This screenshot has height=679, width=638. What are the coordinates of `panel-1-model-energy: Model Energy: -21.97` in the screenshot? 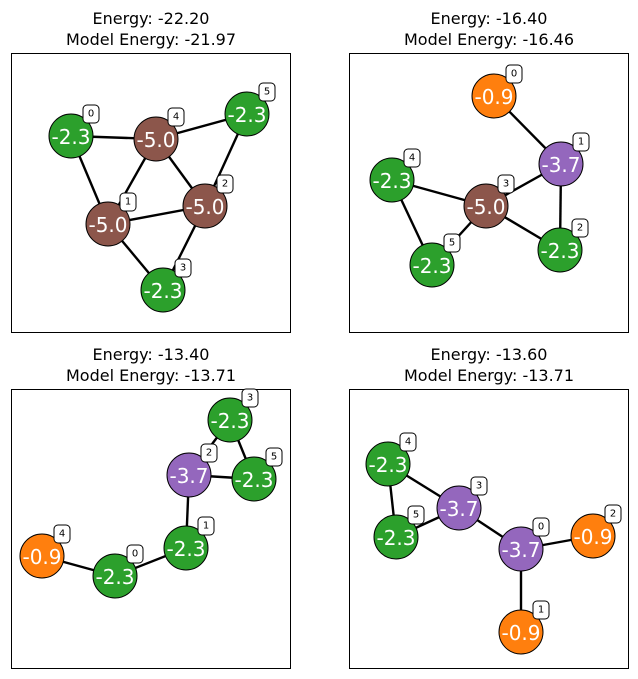 It's located at (151, 39).